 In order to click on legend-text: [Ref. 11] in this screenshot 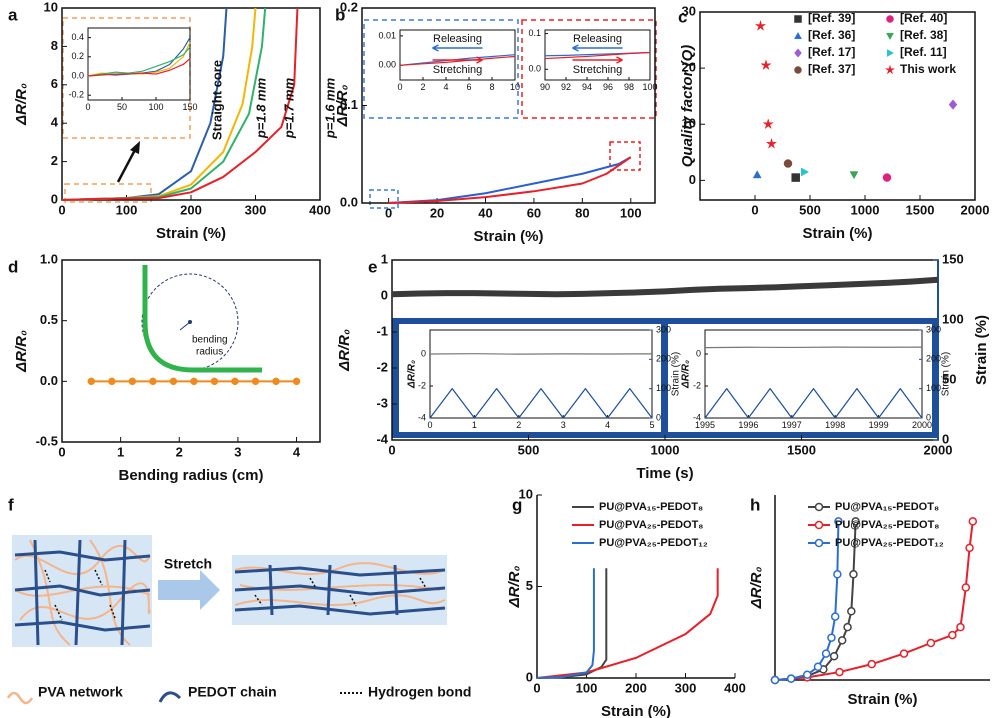, I will do `click(923, 52)`.